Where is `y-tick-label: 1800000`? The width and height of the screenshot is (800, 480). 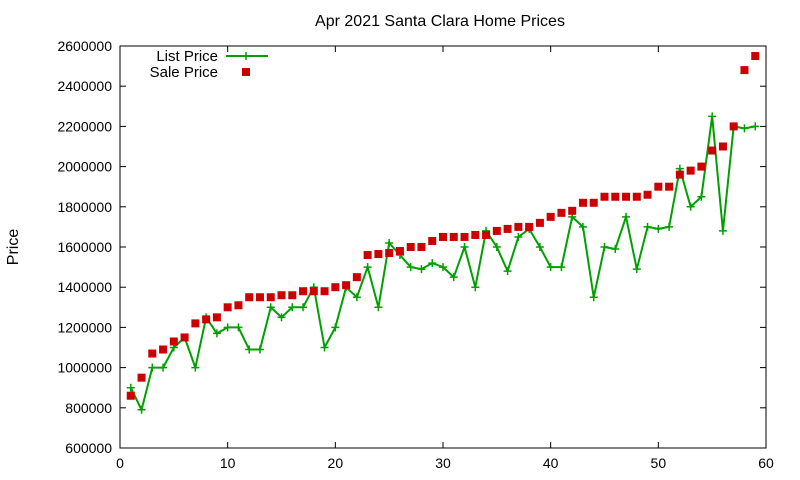
y-tick-label: 1800000 is located at coordinates (84, 207).